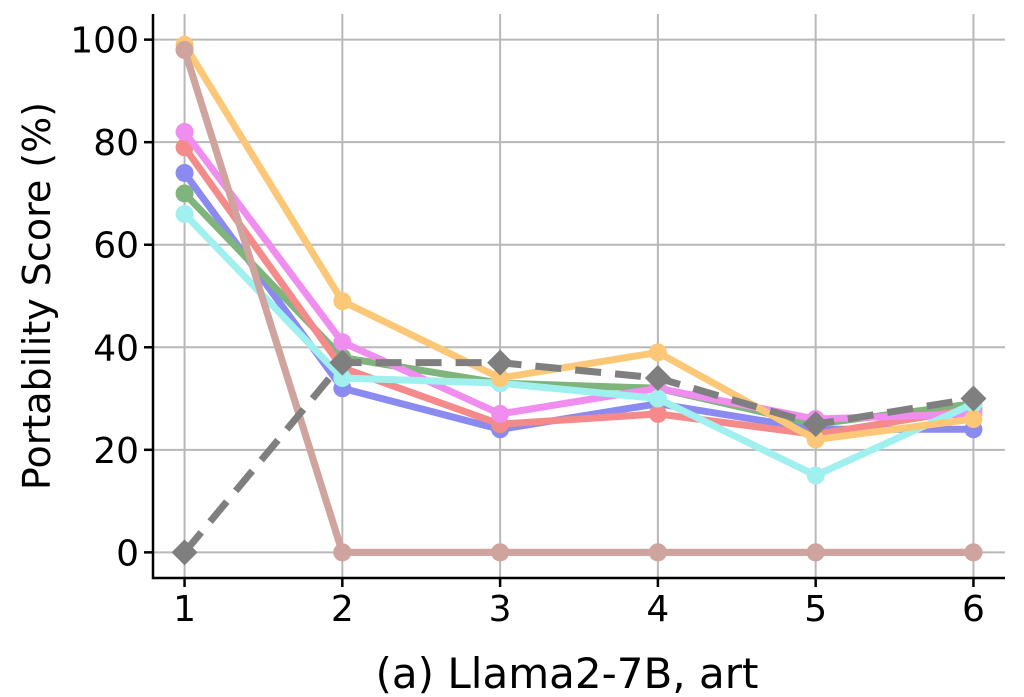 The image size is (1024, 697). Describe the element at coordinates (37, 296) in the screenshot. I see `y-axis-label: Portability Score (%)` at that location.